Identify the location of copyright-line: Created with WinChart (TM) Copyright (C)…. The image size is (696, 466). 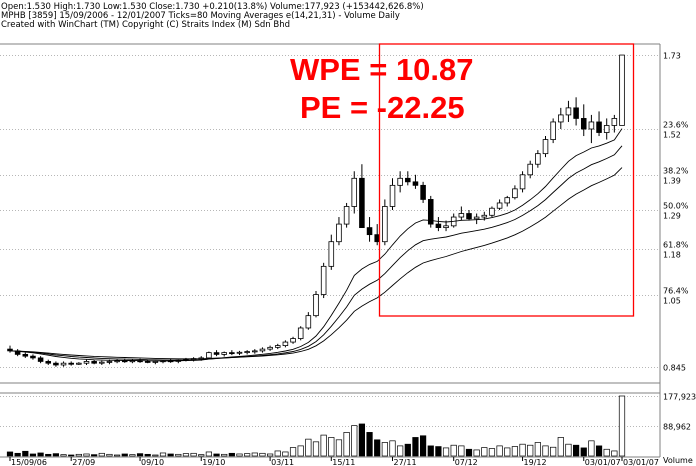
(145, 25).